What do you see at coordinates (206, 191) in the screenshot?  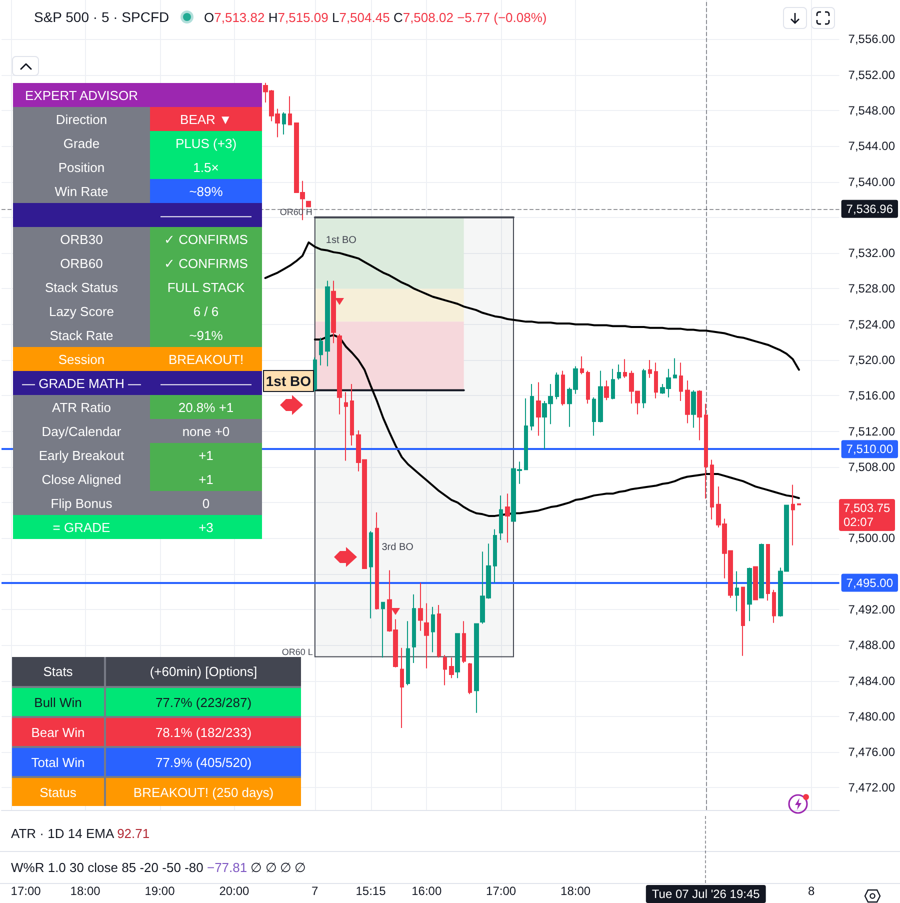 I see `annotation: ~89%` at bounding box center [206, 191].